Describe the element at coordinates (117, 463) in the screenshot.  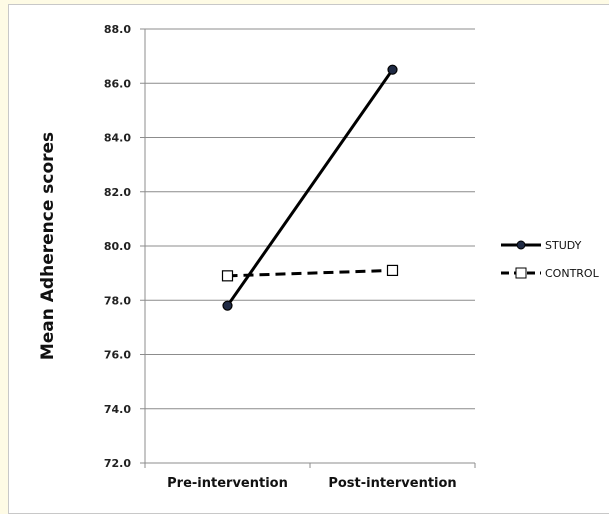
I see `y-tick-label: 72.0` at that location.